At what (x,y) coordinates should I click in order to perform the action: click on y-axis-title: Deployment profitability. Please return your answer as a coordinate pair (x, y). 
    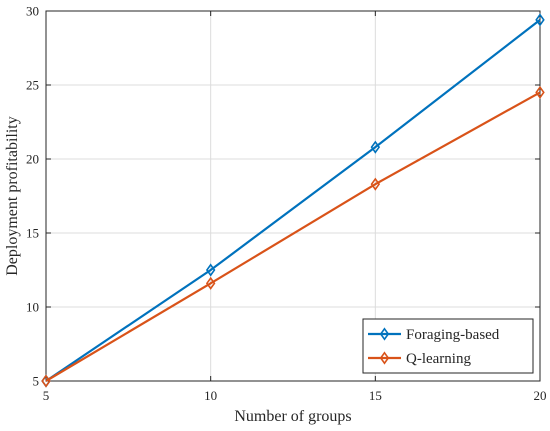
    Looking at the image, I should click on (12, 196).